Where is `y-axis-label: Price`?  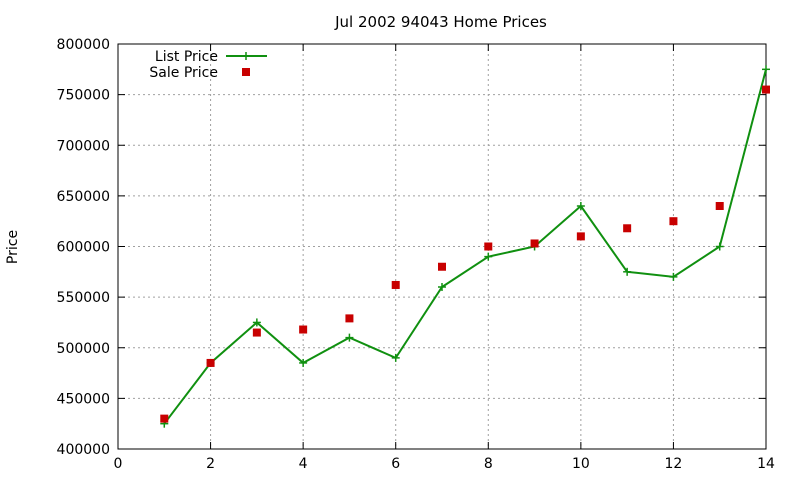
y-axis-label: Price is located at coordinates (13, 247).